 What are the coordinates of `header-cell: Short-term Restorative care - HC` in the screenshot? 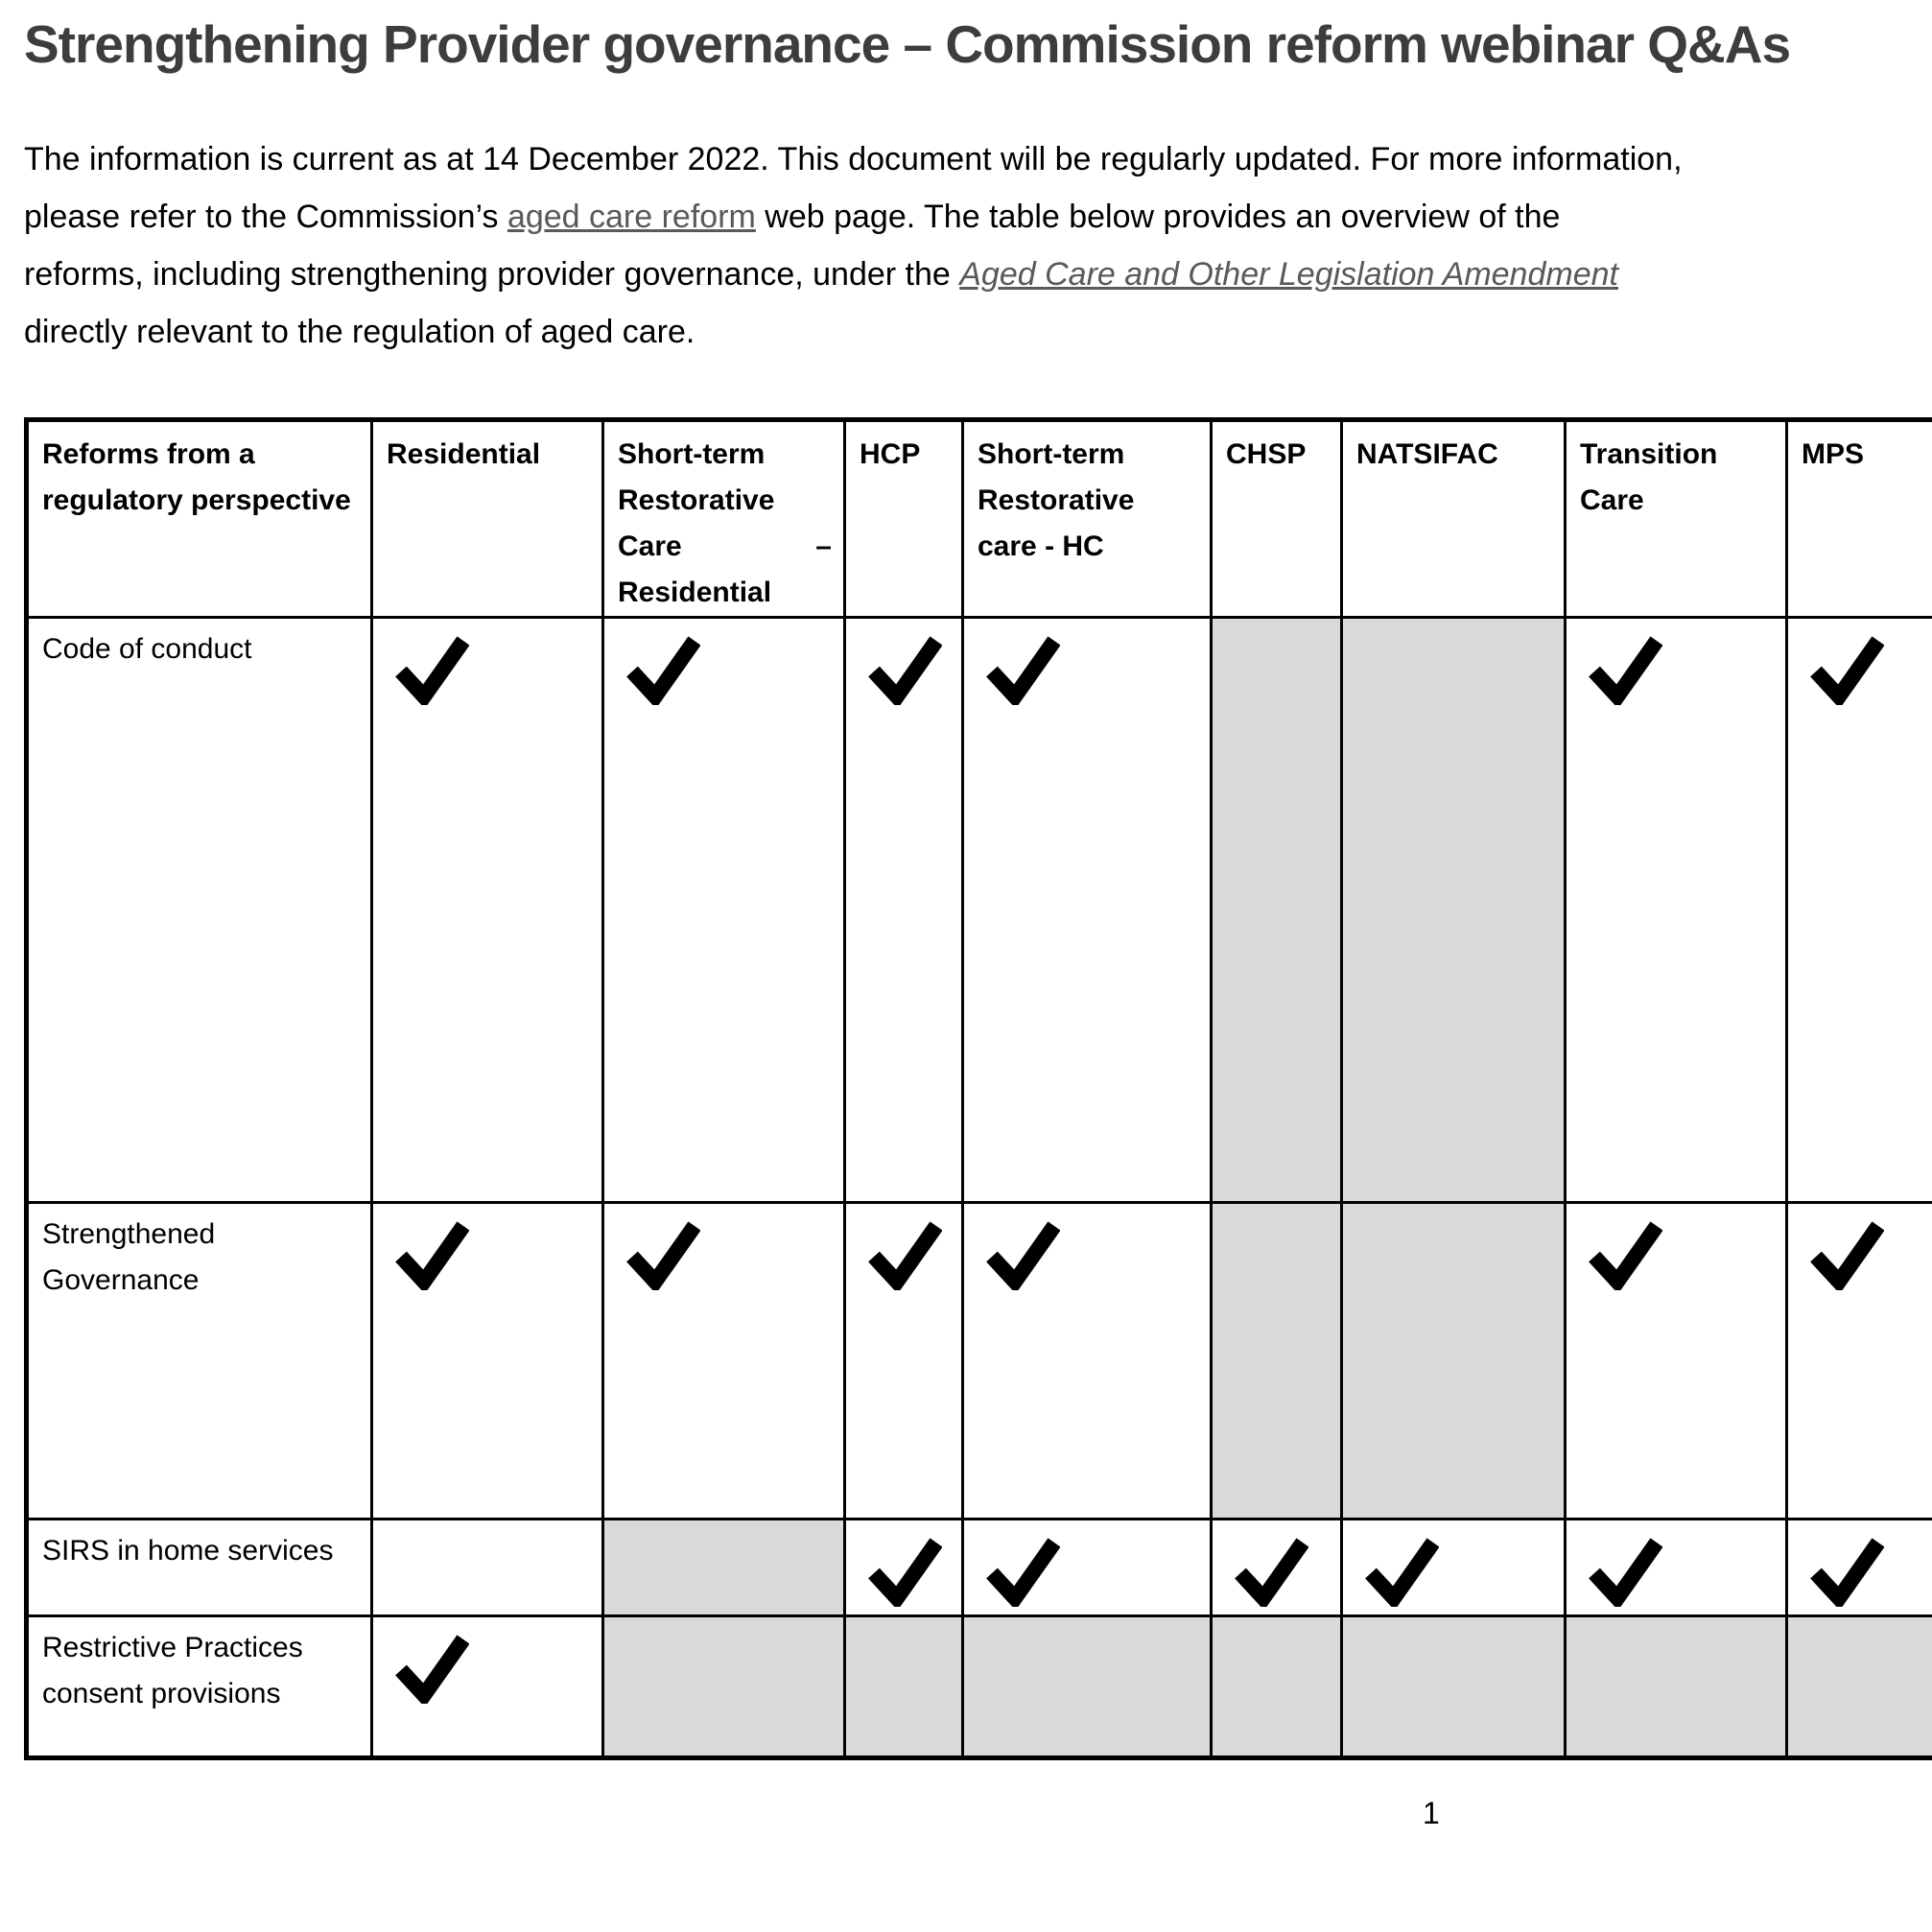 It's located at (1087, 518).